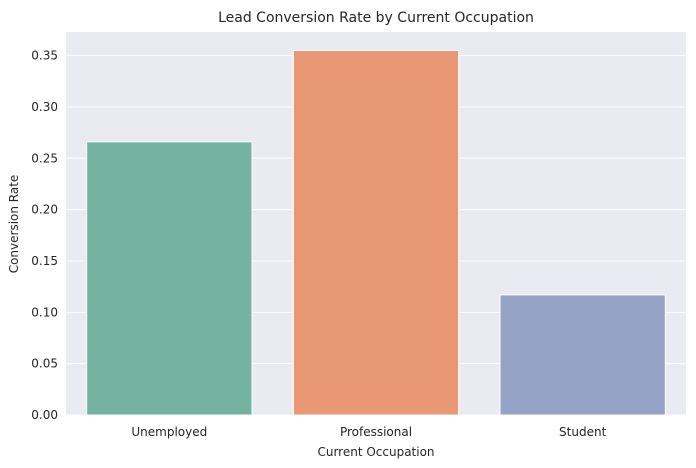  Describe the element at coordinates (583, 432) in the screenshot. I see `x-tick-label: Student` at that location.